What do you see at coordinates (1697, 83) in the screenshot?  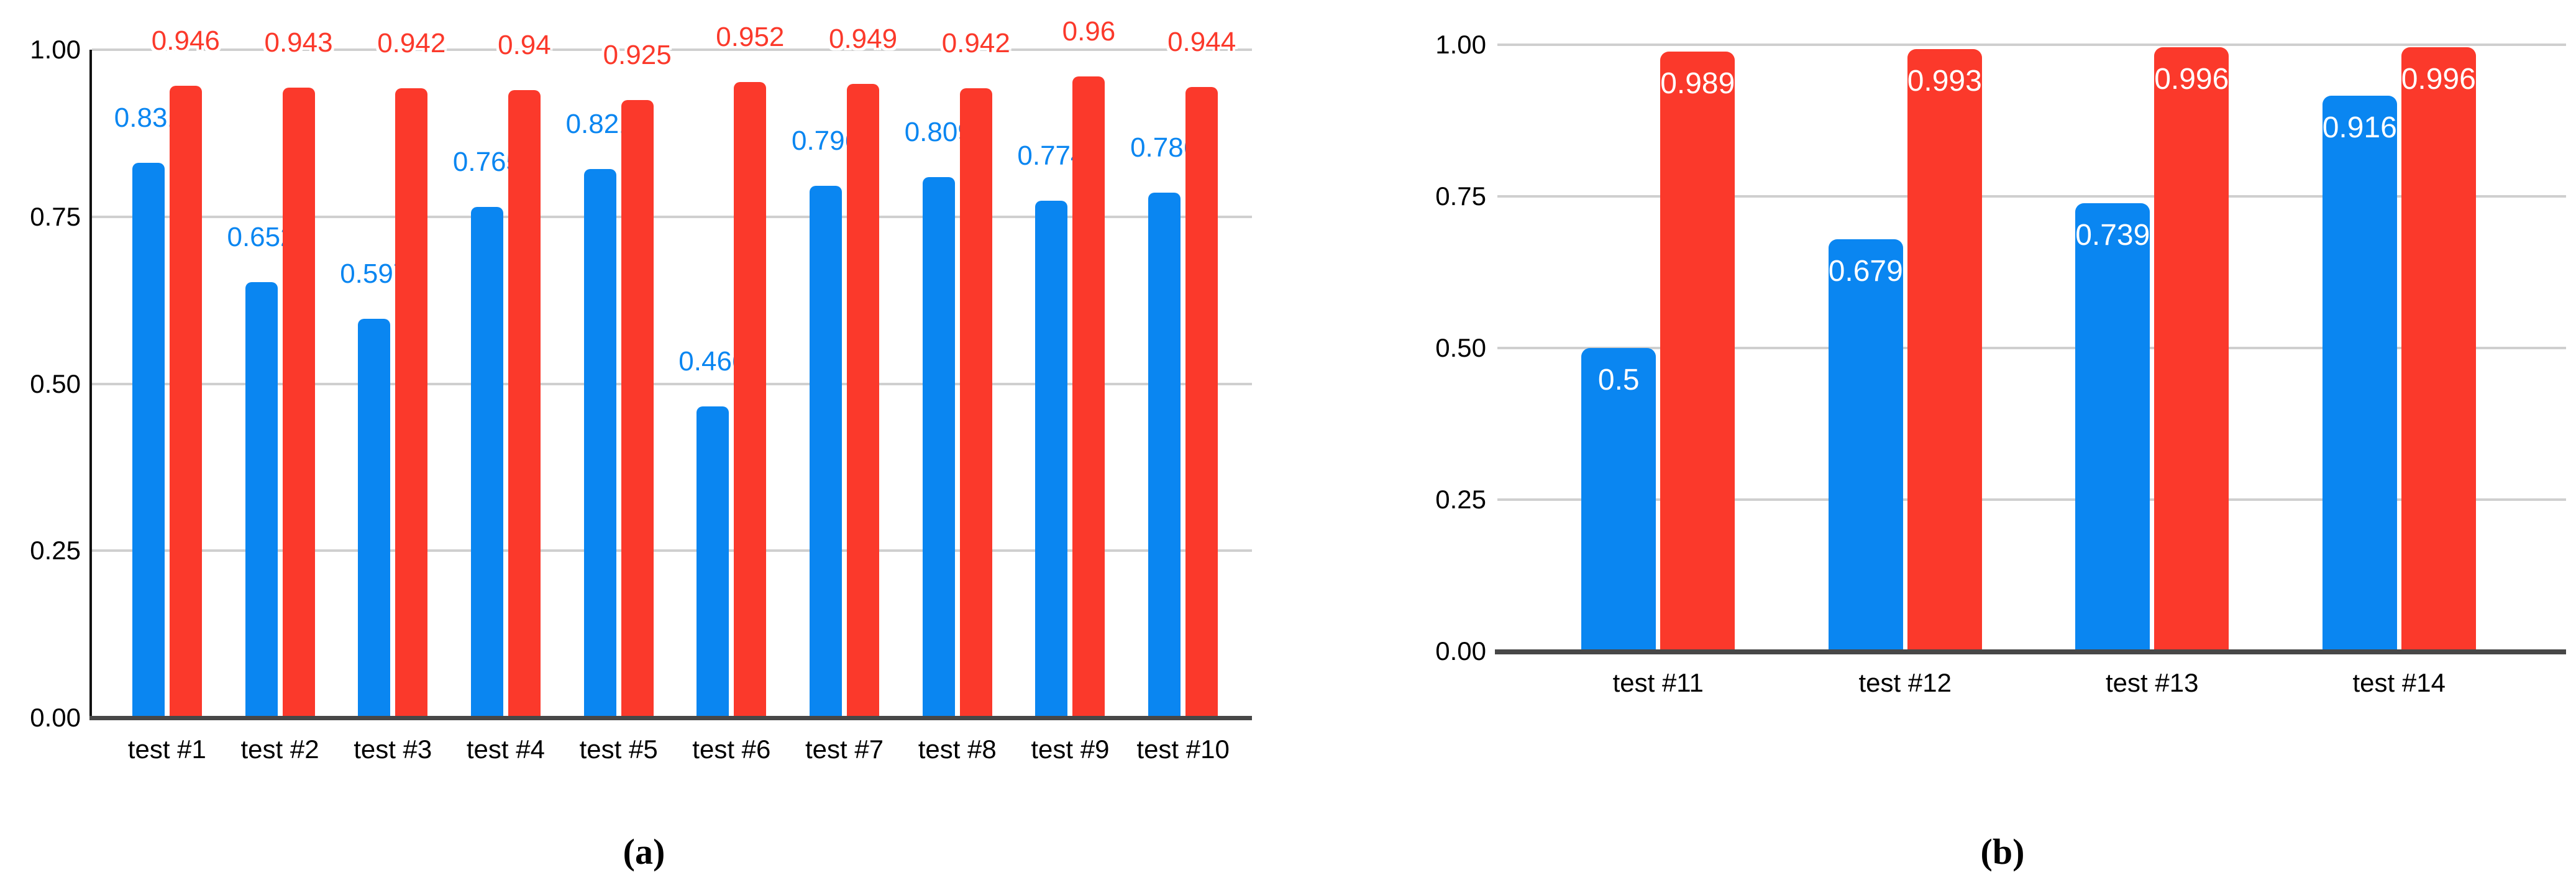 I see `bar-value-label: 0.989` at bounding box center [1697, 83].